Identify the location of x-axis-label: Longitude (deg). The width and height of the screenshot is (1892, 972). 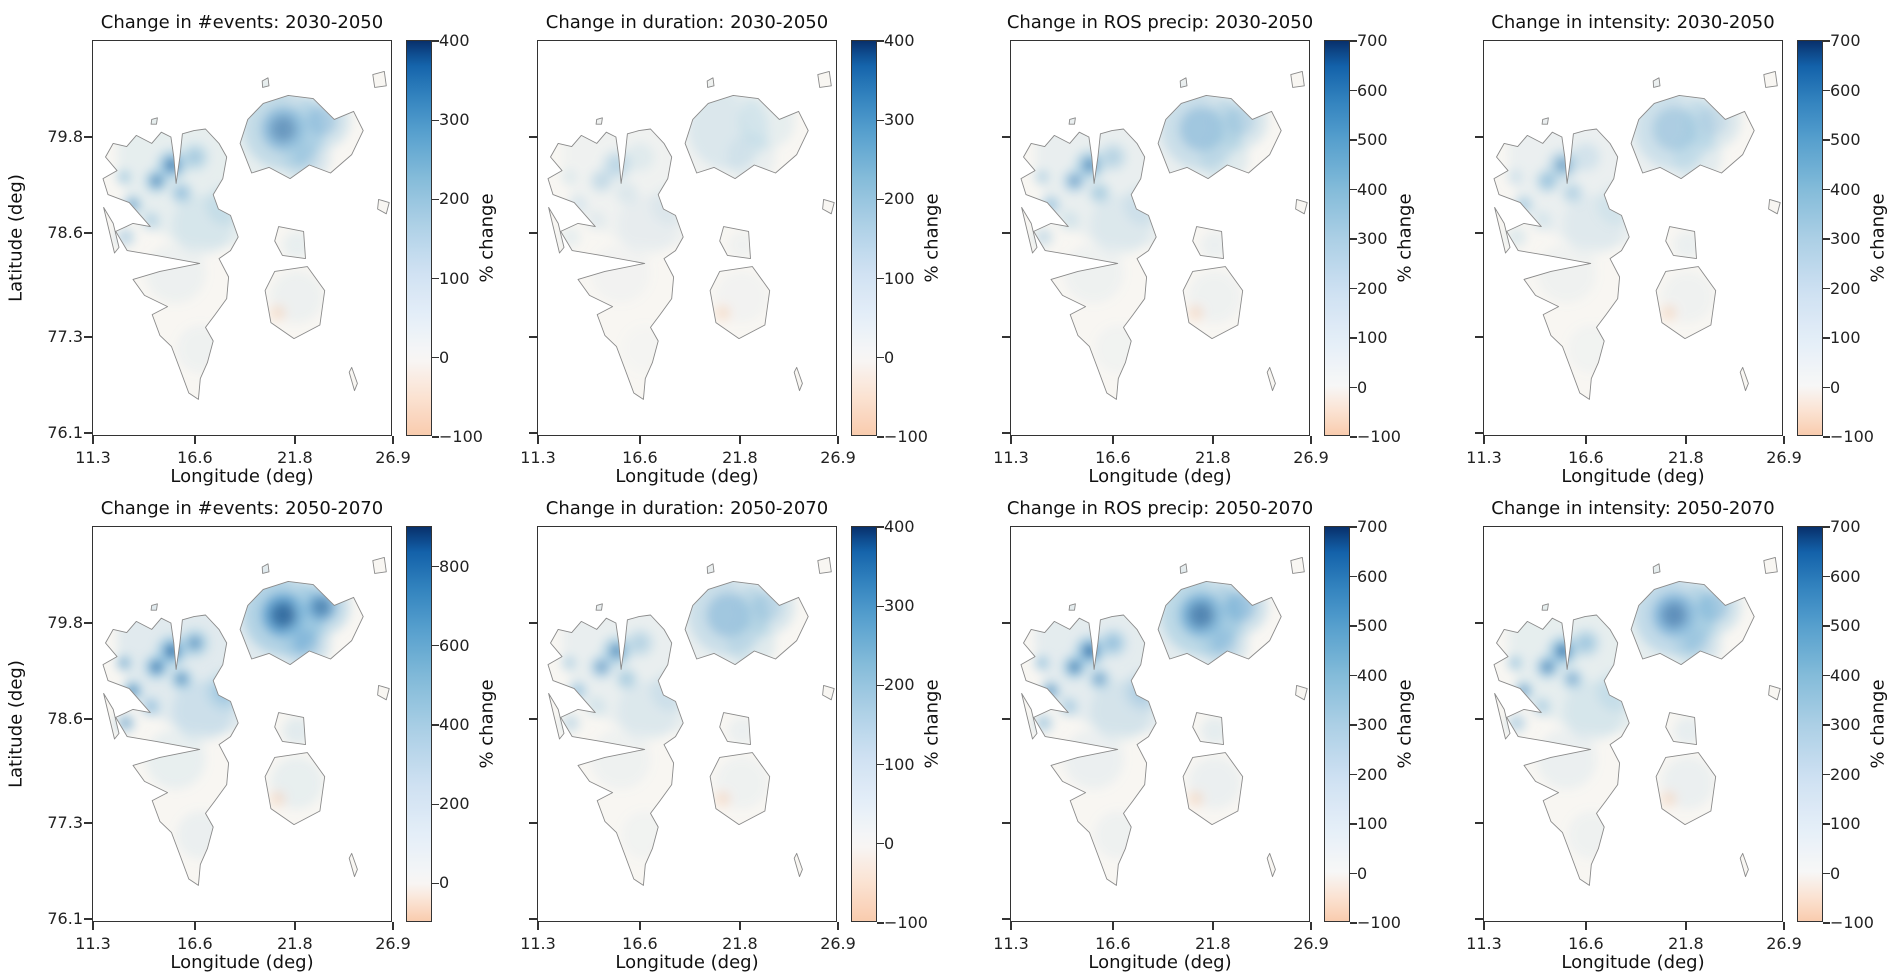
(1633, 476).